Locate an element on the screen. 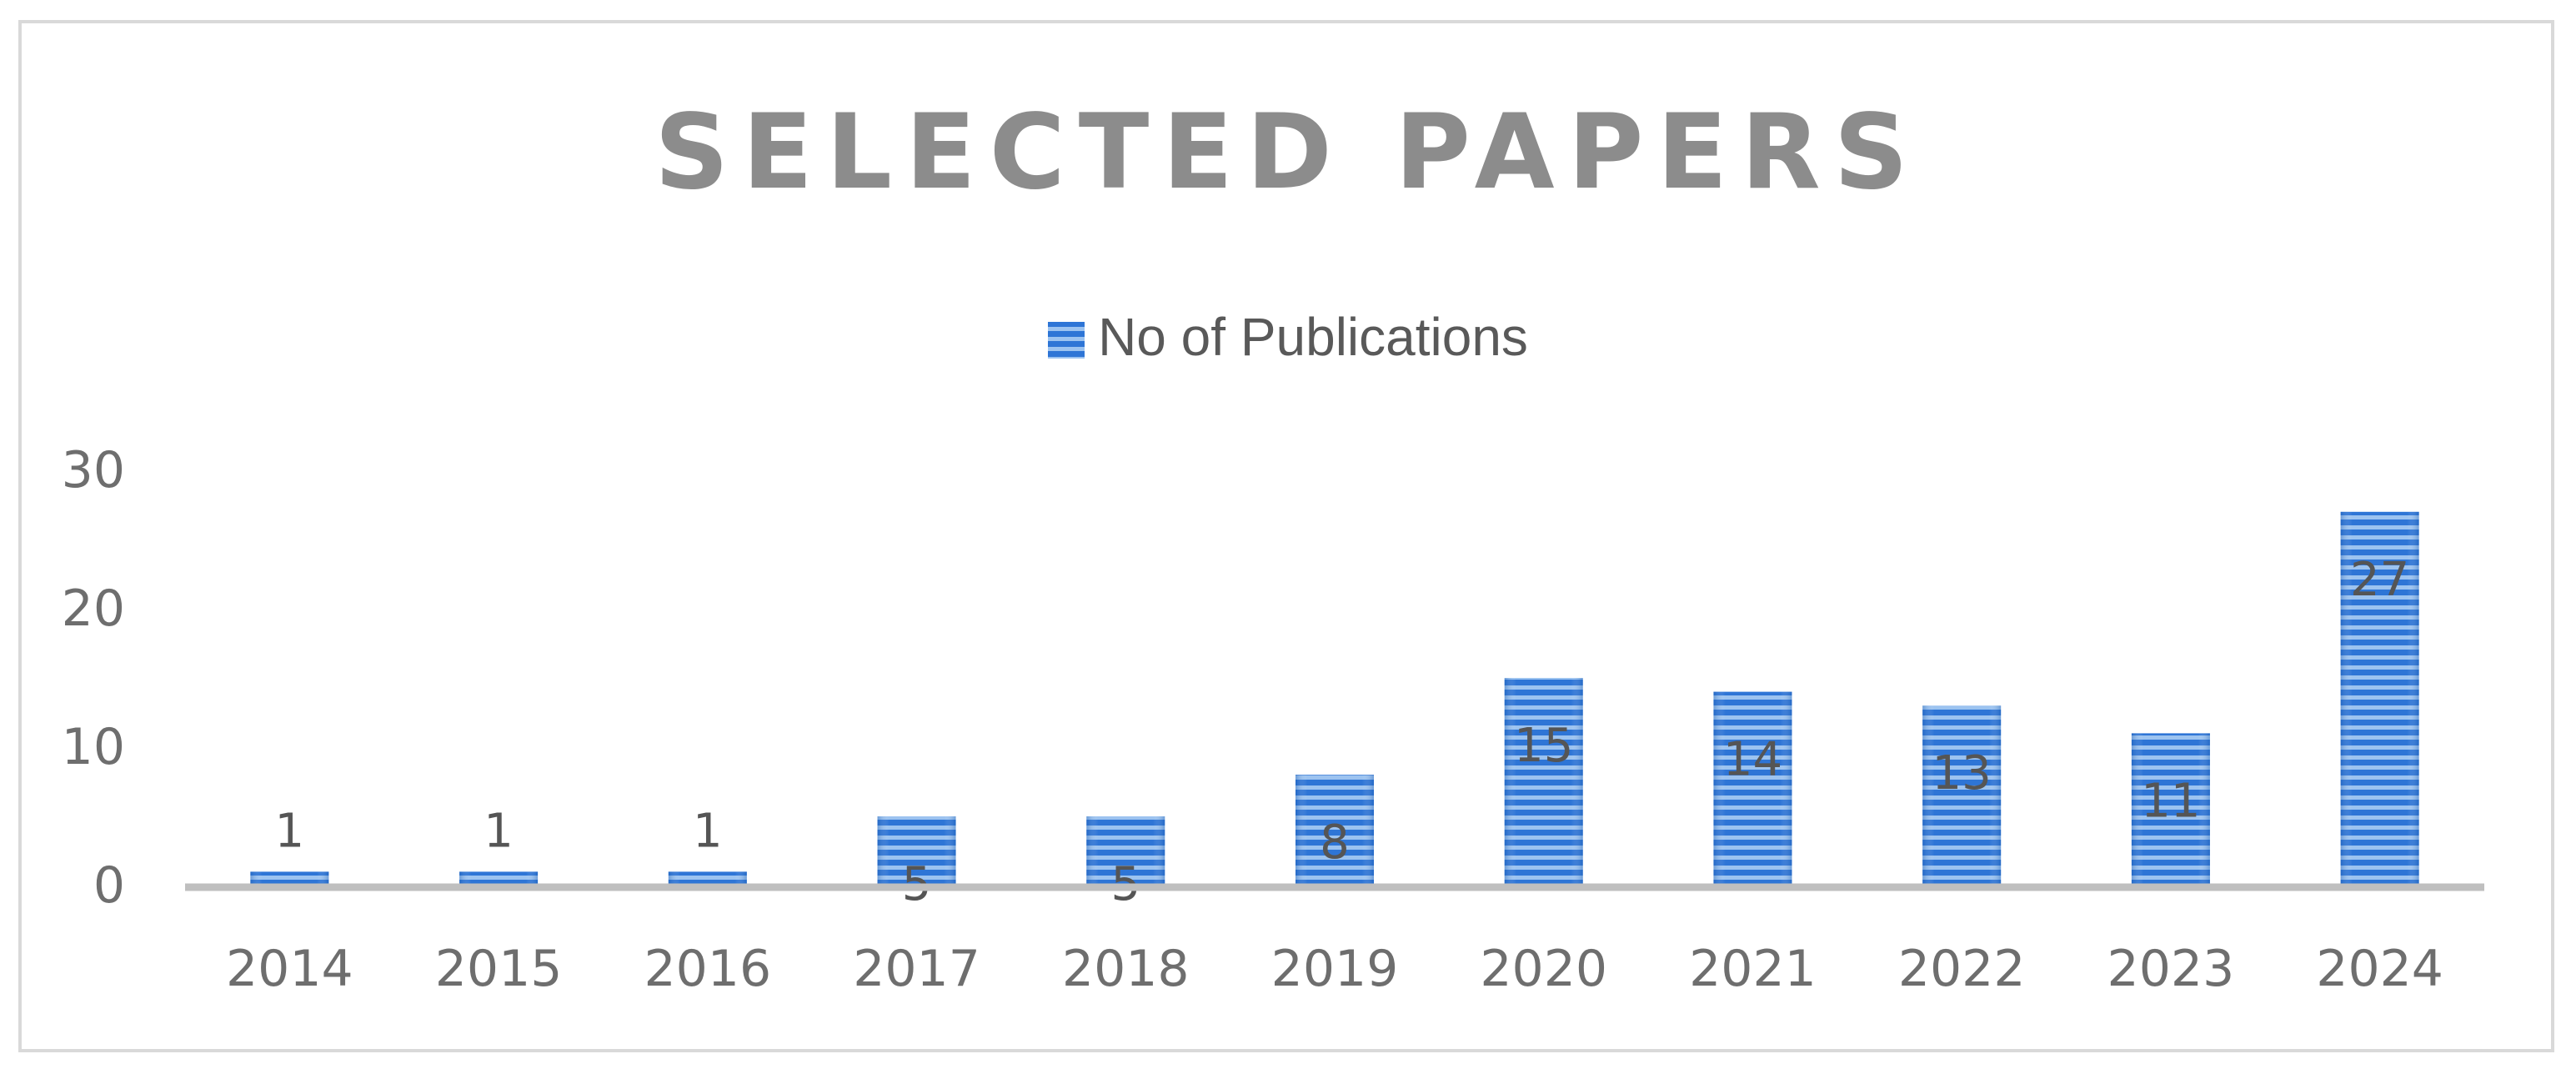 The height and width of the screenshot is (1074, 2576). y-tick-label: 20 is located at coordinates (93, 609).